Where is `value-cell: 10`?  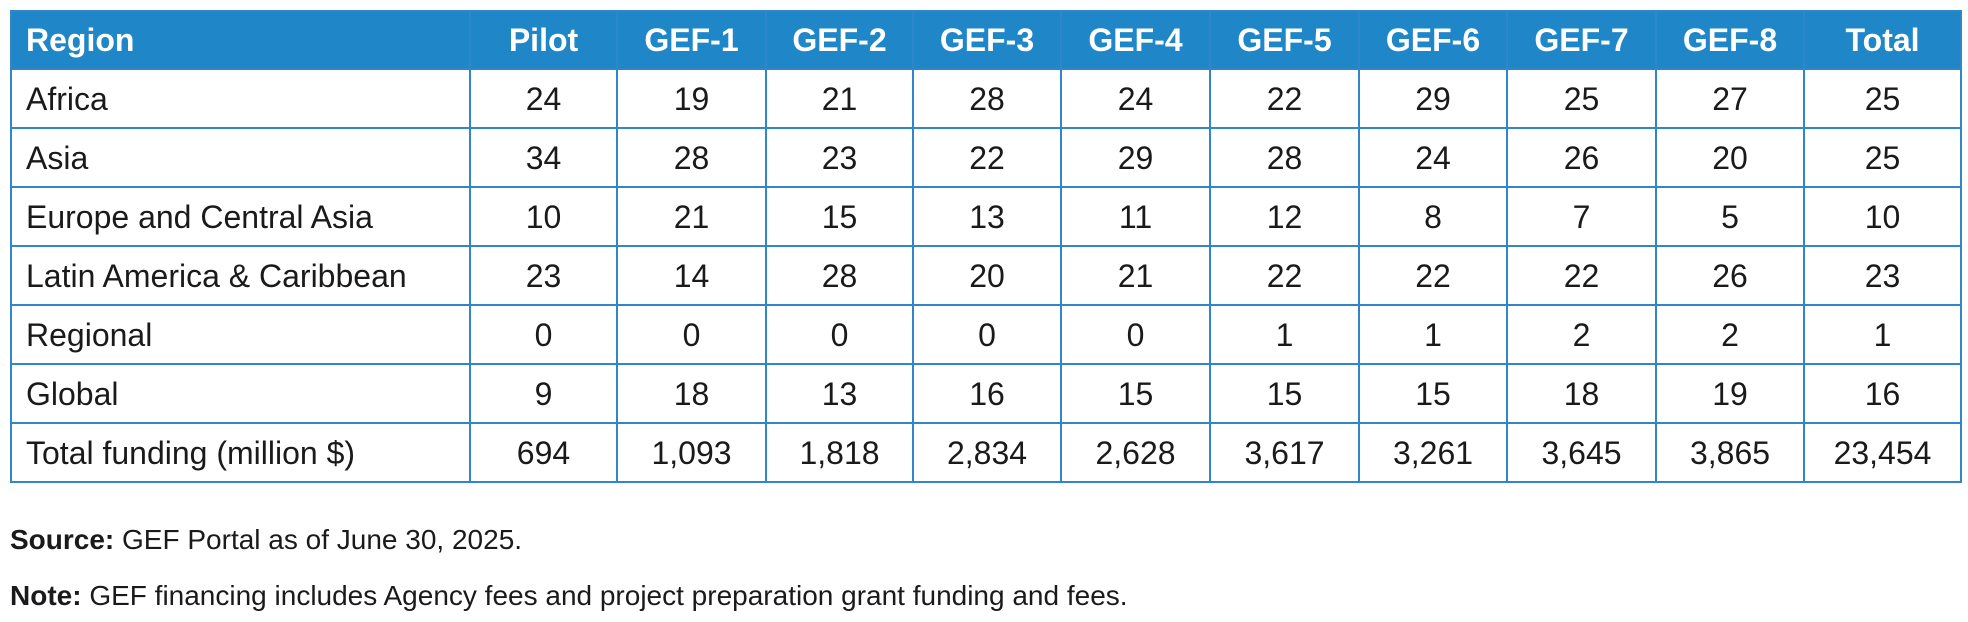
value-cell: 10 is located at coordinates (543, 216).